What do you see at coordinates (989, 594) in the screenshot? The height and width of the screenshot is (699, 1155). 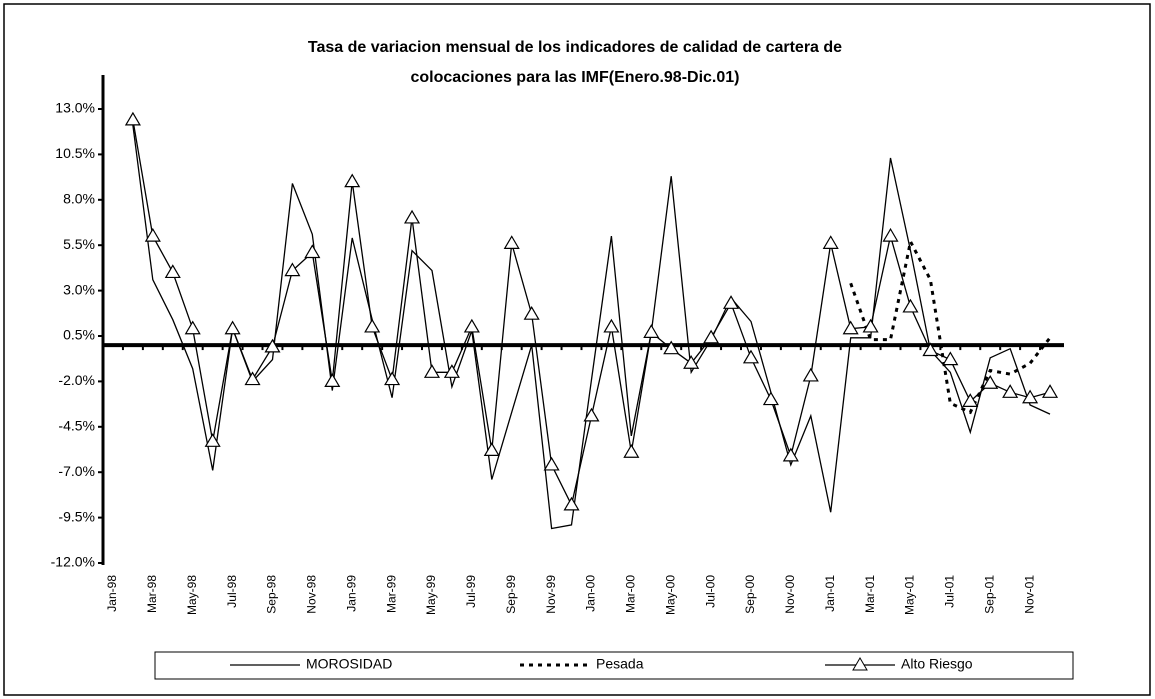 I see `x-tick-label: Sep-01` at bounding box center [989, 594].